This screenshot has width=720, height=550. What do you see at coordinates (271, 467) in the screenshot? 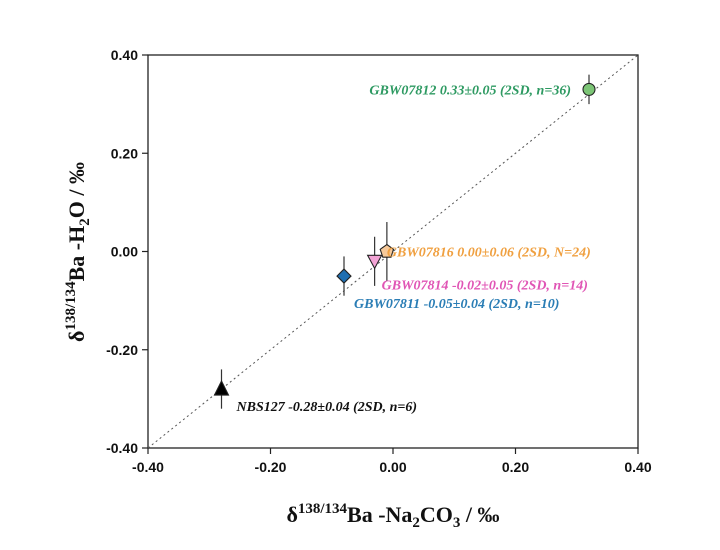
I see `x-tick-label: -0.20` at bounding box center [271, 467].